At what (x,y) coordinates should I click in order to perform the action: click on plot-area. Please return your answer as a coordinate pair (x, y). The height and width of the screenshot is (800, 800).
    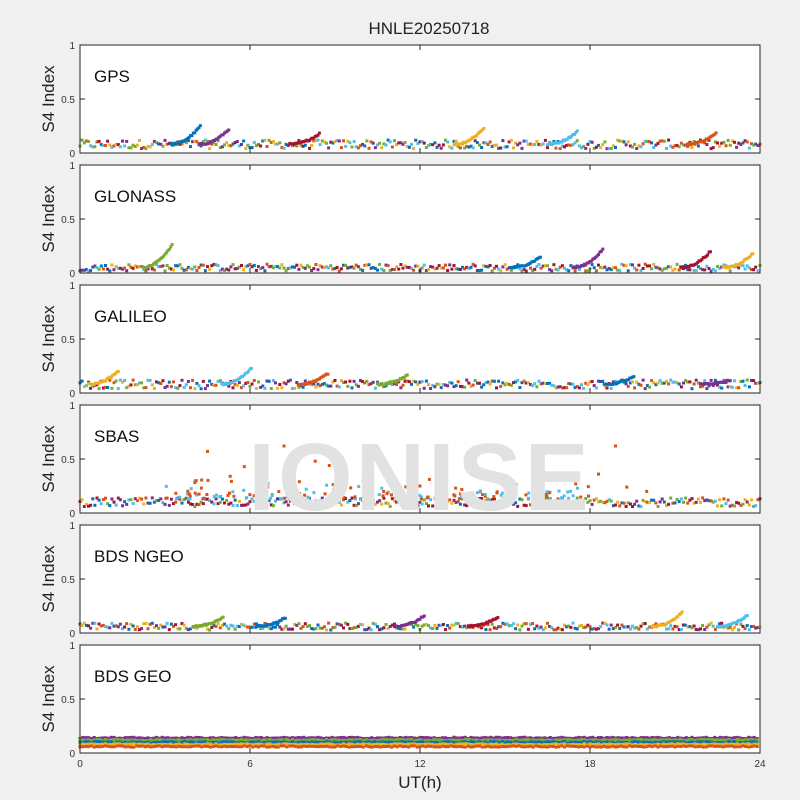
    Looking at the image, I should click on (420, 699).